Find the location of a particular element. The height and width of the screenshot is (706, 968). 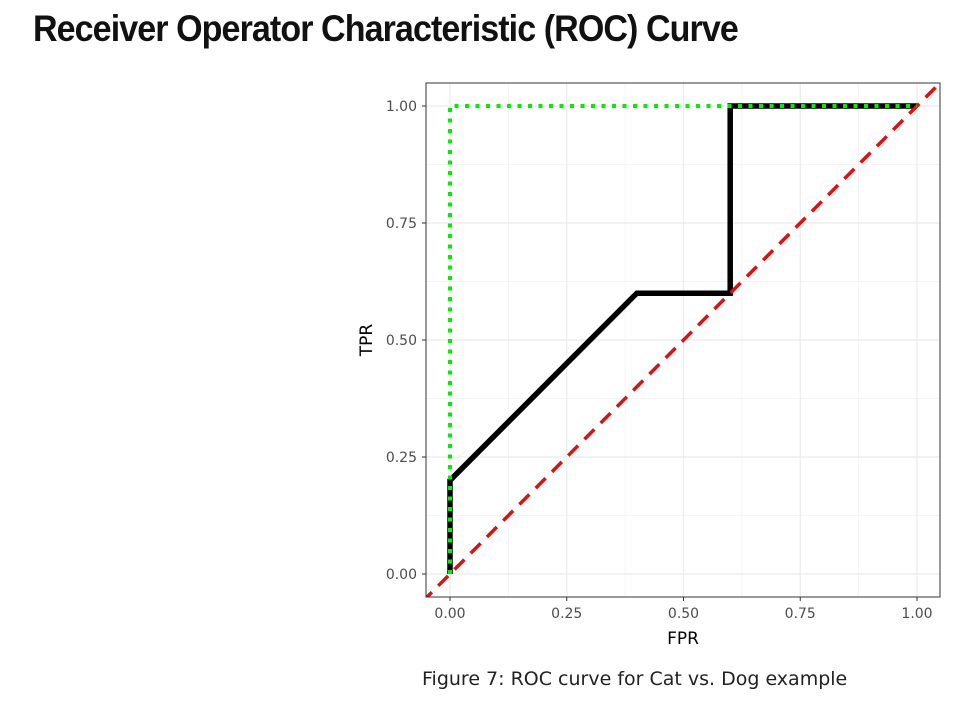

y-axis-title: TPR is located at coordinates (367, 341).